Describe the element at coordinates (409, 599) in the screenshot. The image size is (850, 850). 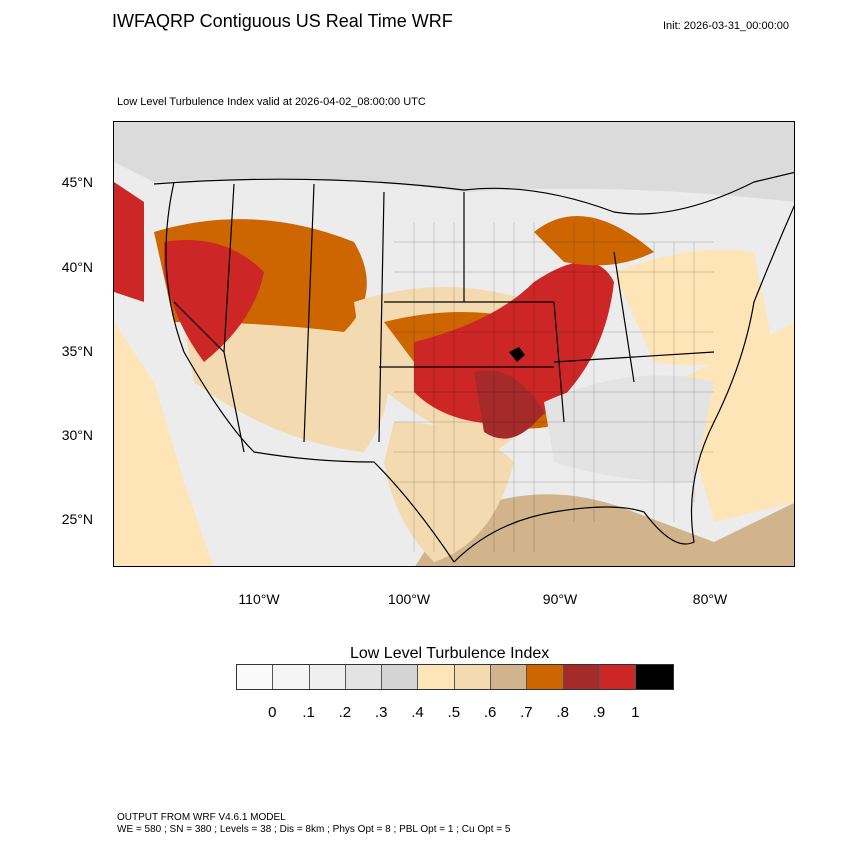
I see `lon-tick-label: 100°W` at that location.